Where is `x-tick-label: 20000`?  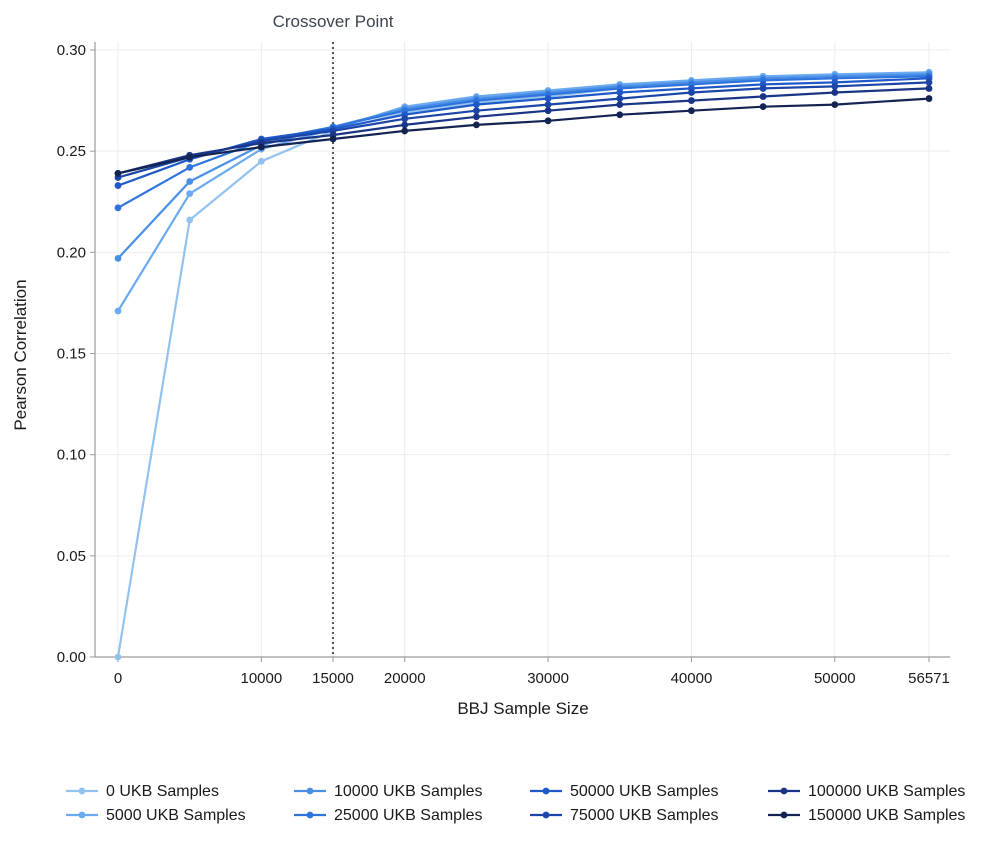 x-tick-label: 20000 is located at coordinates (405, 678).